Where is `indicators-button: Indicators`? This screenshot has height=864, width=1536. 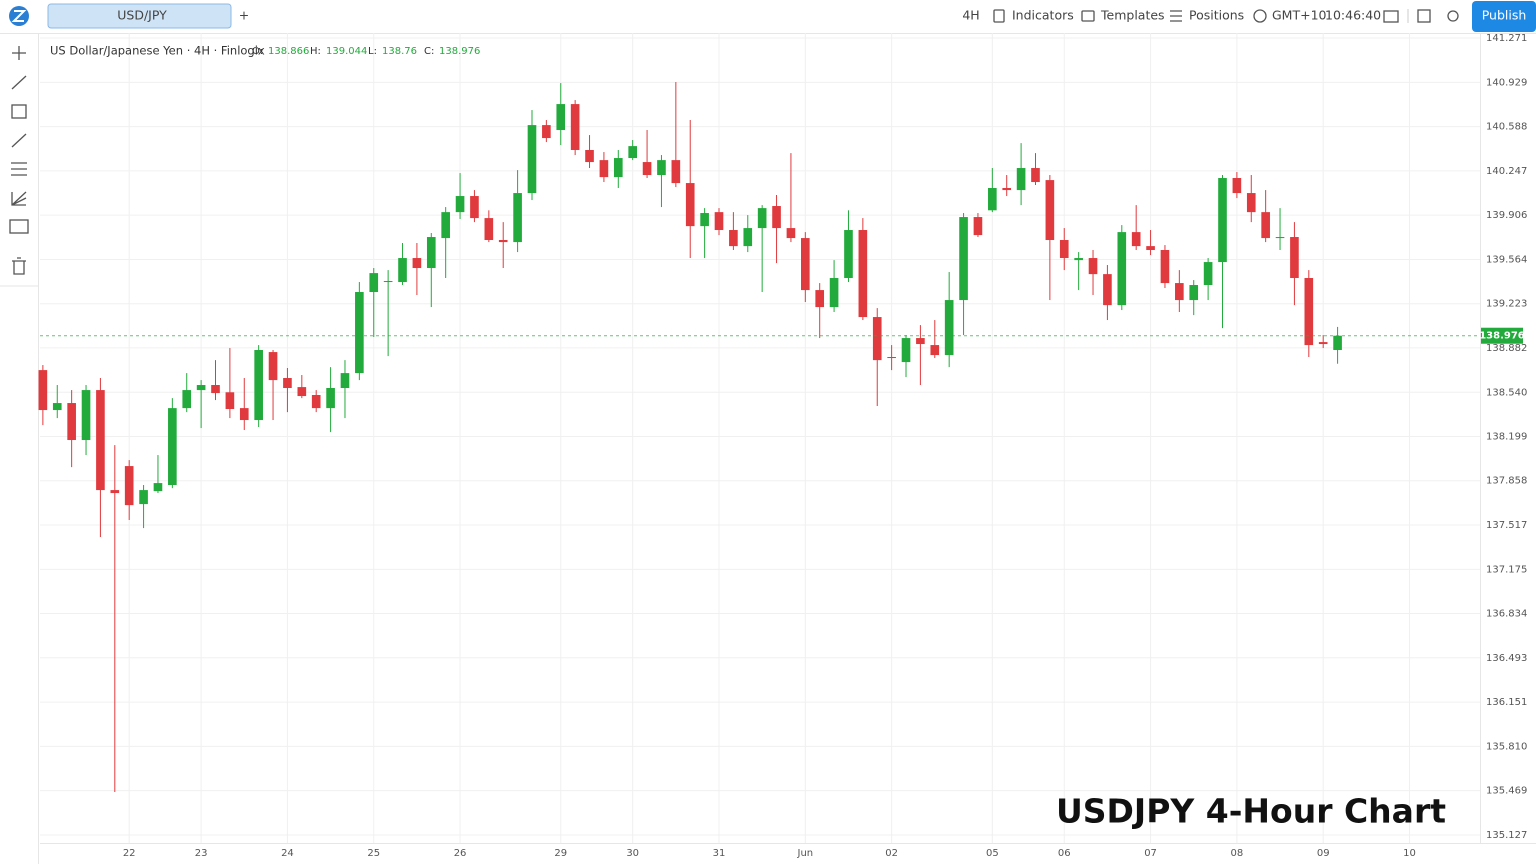 indicators-button: Indicators is located at coordinates (1043, 15).